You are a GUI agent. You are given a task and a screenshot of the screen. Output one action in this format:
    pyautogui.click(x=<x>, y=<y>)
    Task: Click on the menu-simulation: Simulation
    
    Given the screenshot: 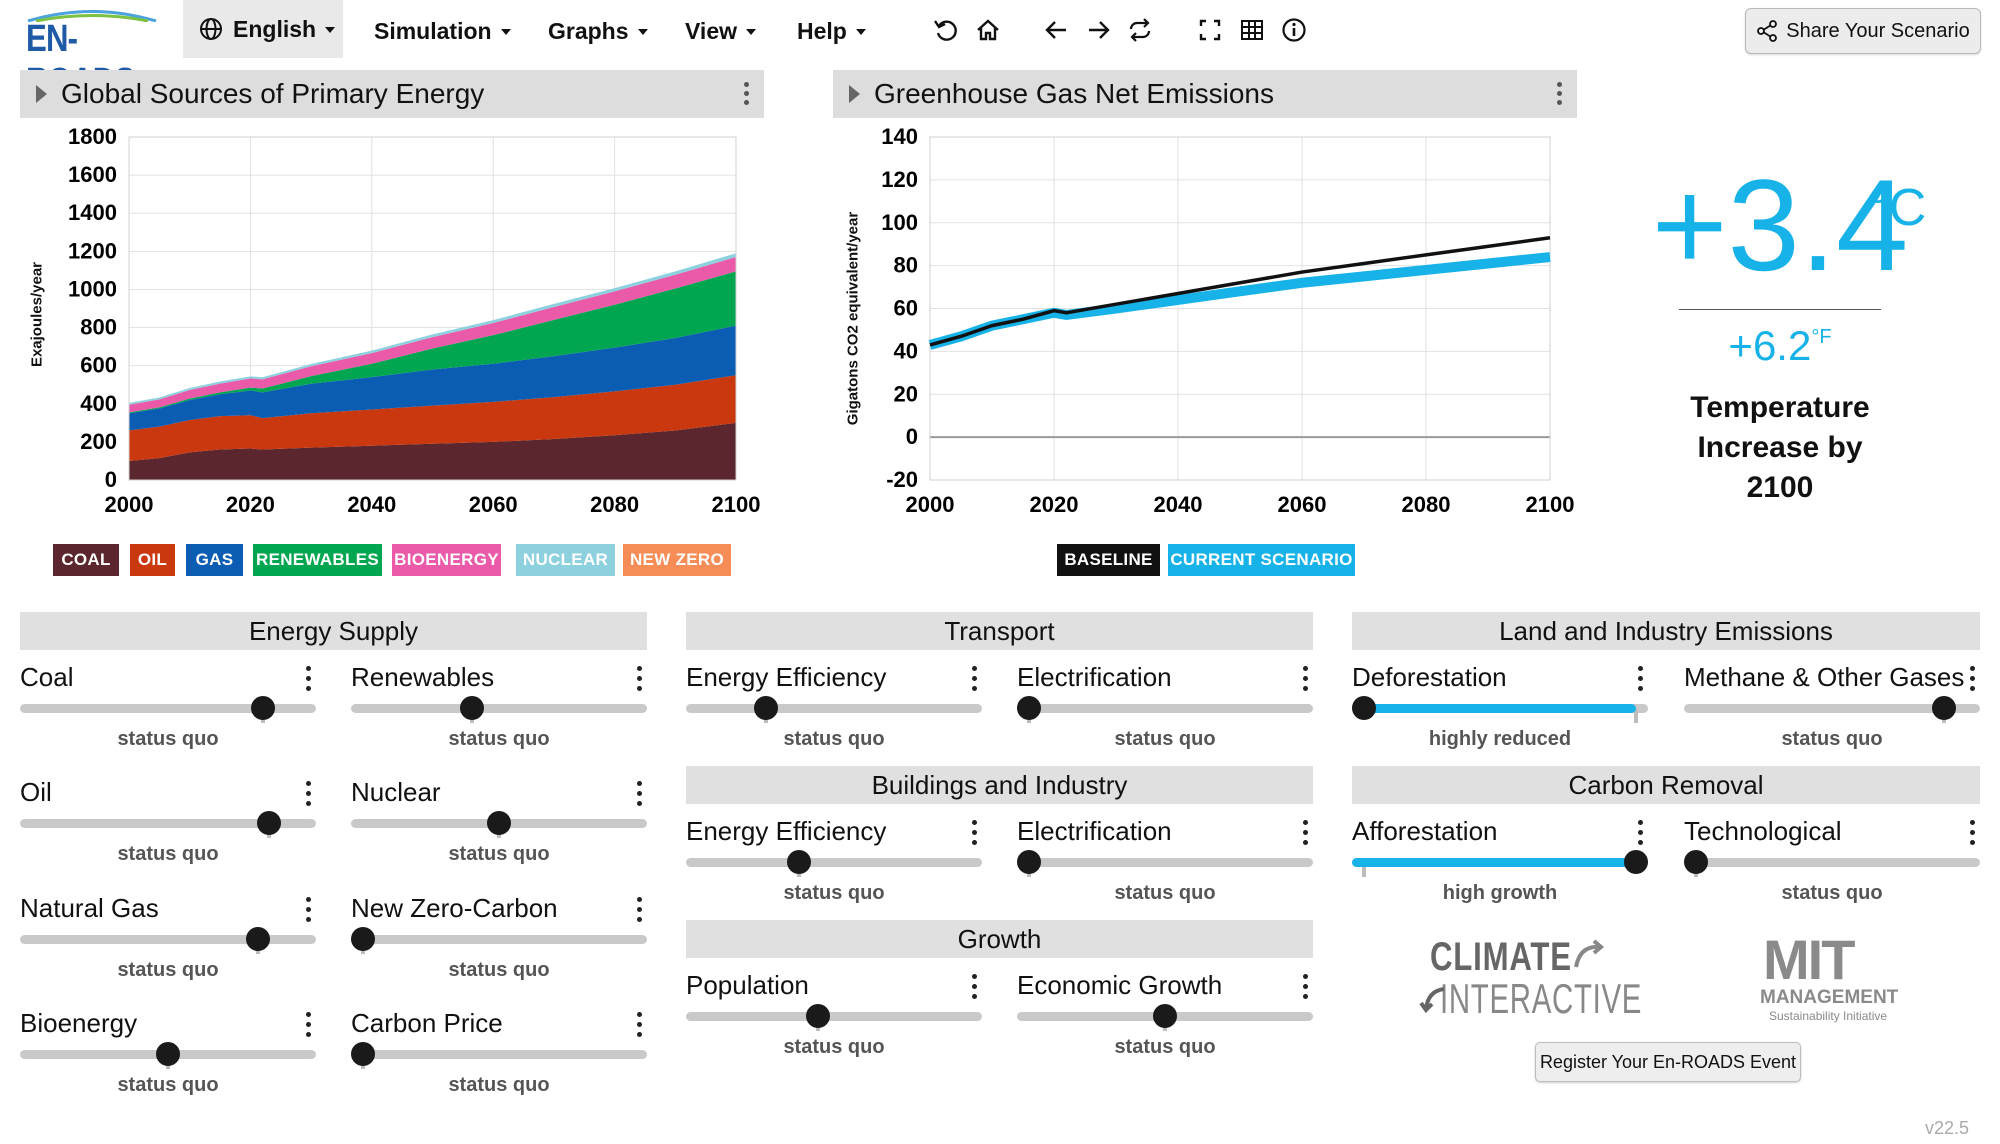 What is the action you would take?
    pyautogui.click(x=442, y=31)
    